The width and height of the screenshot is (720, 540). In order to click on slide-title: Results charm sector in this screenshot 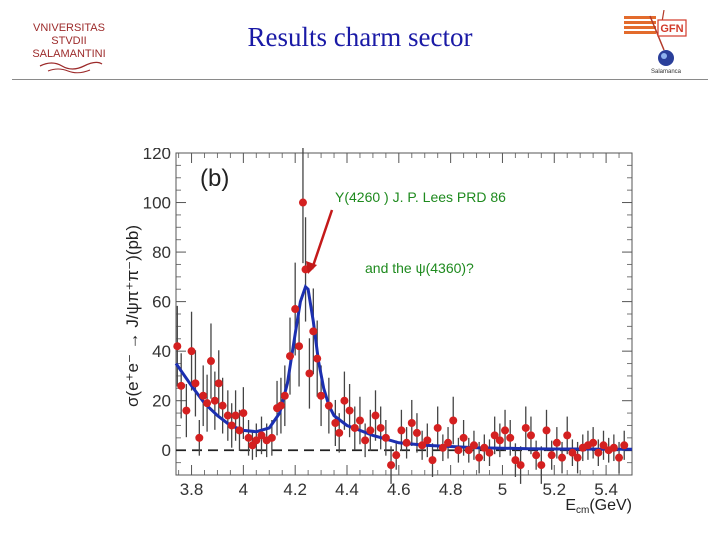, I will do `click(360, 37)`.